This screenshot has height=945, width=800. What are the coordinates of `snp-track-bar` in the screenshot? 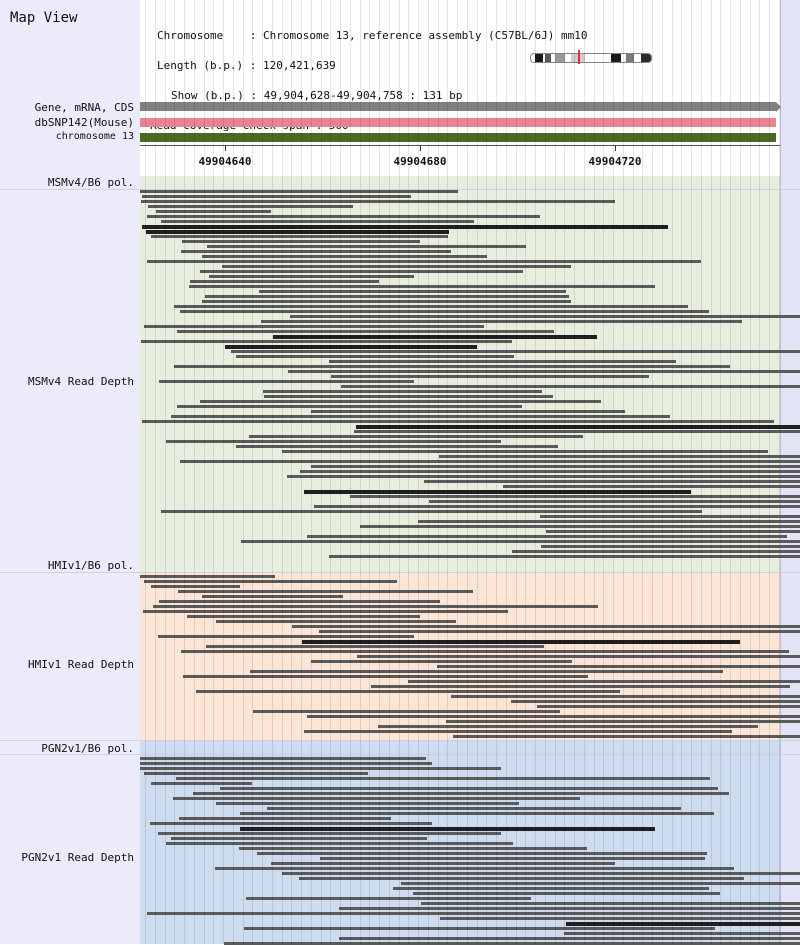 It's located at (458, 122).